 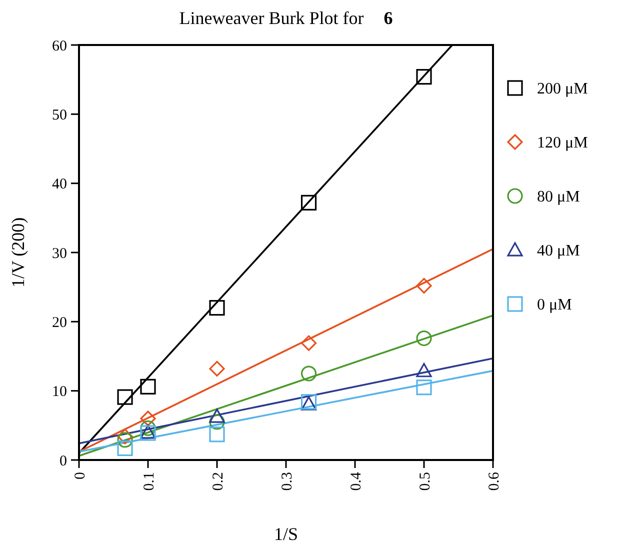 What do you see at coordinates (59, 46) in the screenshot?
I see `y-tick-label: 60` at bounding box center [59, 46].